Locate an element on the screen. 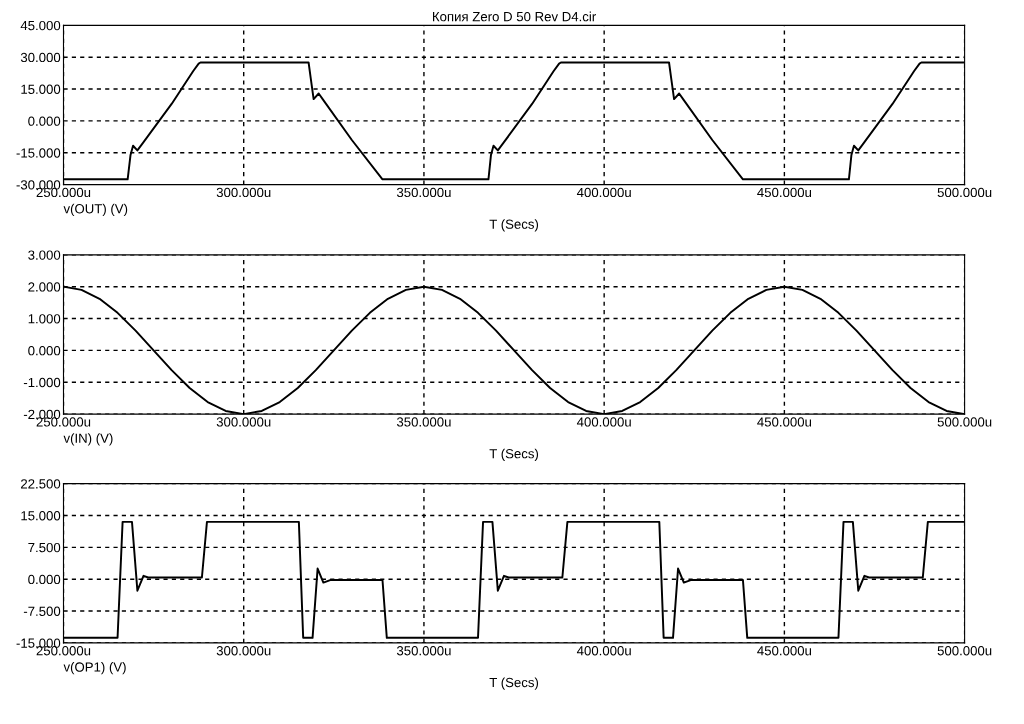 This screenshot has height=724, width=1024. y-tick-label: 7.500 is located at coordinates (44, 547).